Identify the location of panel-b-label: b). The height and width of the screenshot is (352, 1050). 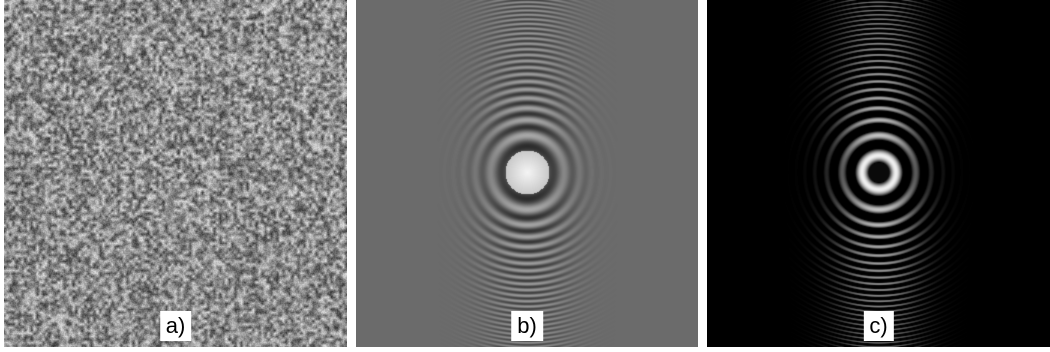
(527, 326).